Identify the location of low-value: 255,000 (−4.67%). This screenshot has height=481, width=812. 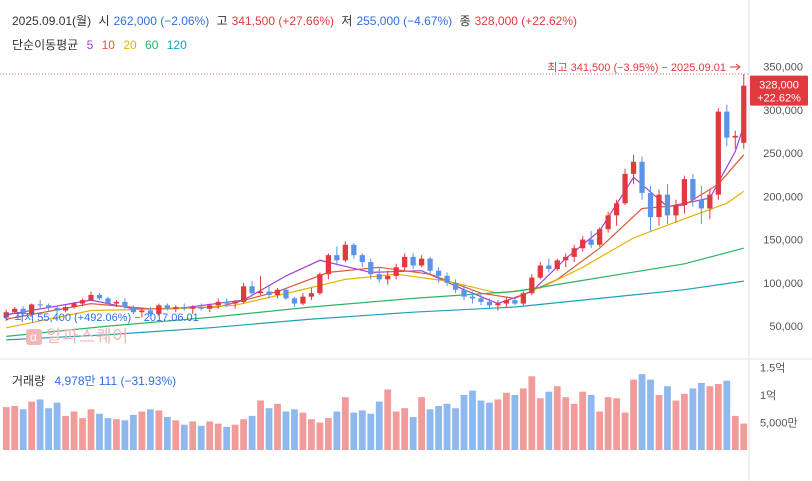
(404, 21).